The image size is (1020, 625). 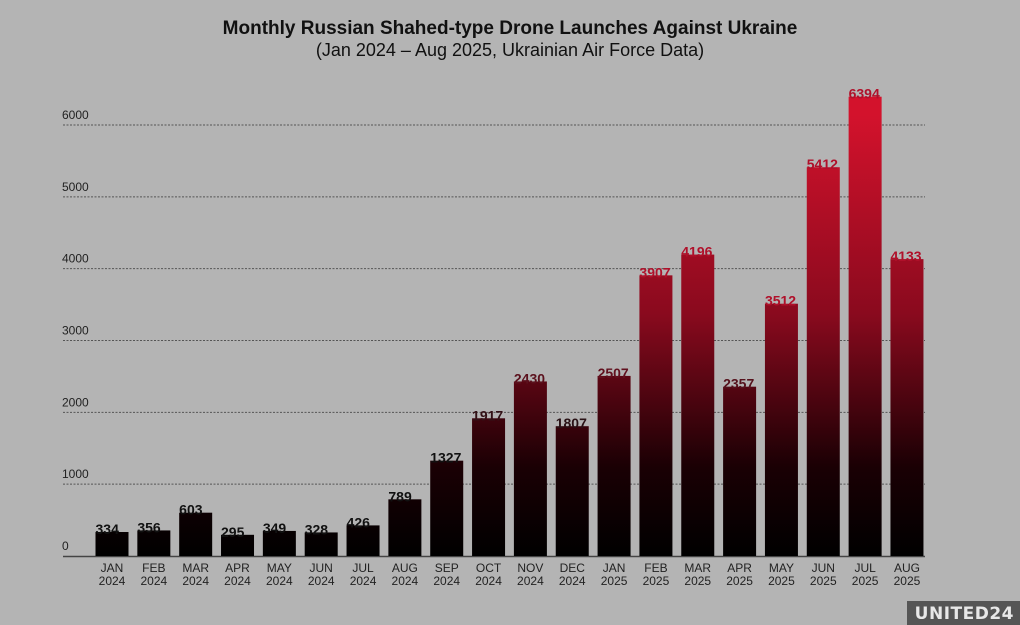 What do you see at coordinates (317, 529) in the screenshot?
I see `data-label: 328` at bounding box center [317, 529].